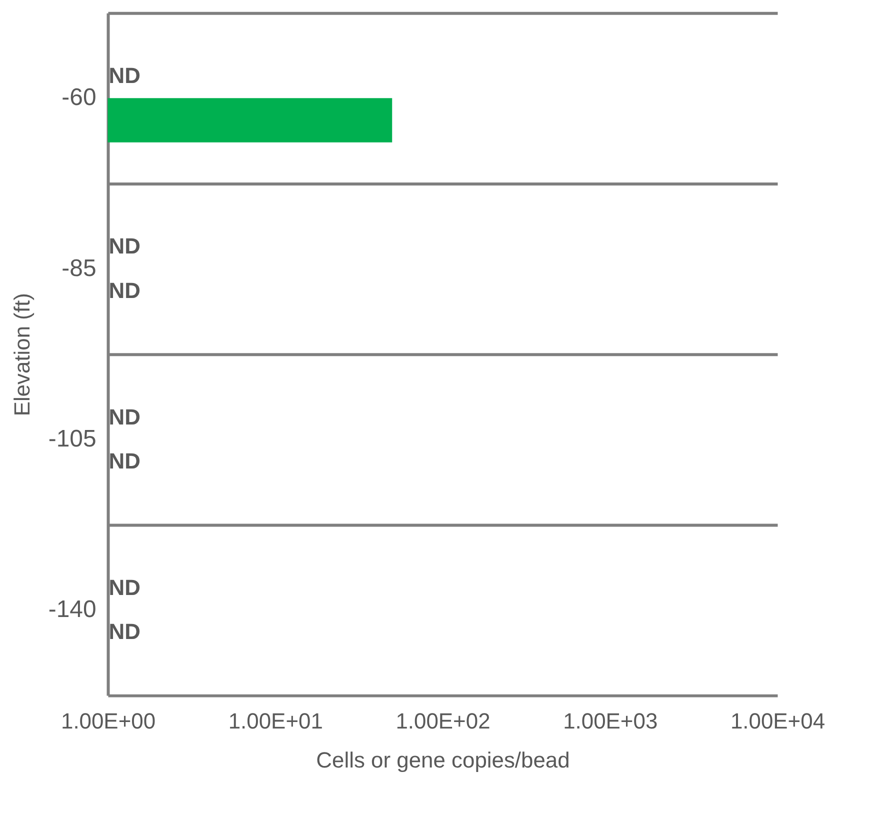 The width and height of the screenshot is (885, 824). Describe the element at coordinates (778, 721) in the screenshot. I see `x-tick-label: 1.00E+04` at that location.